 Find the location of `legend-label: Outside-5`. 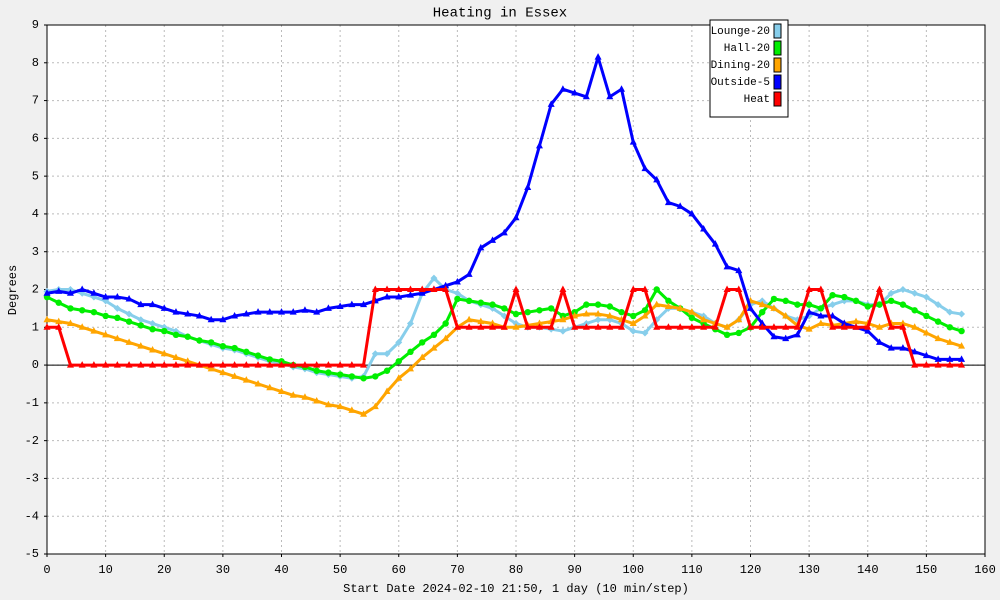

legend-label: Outside-5 is located at coordinates (740, 83).